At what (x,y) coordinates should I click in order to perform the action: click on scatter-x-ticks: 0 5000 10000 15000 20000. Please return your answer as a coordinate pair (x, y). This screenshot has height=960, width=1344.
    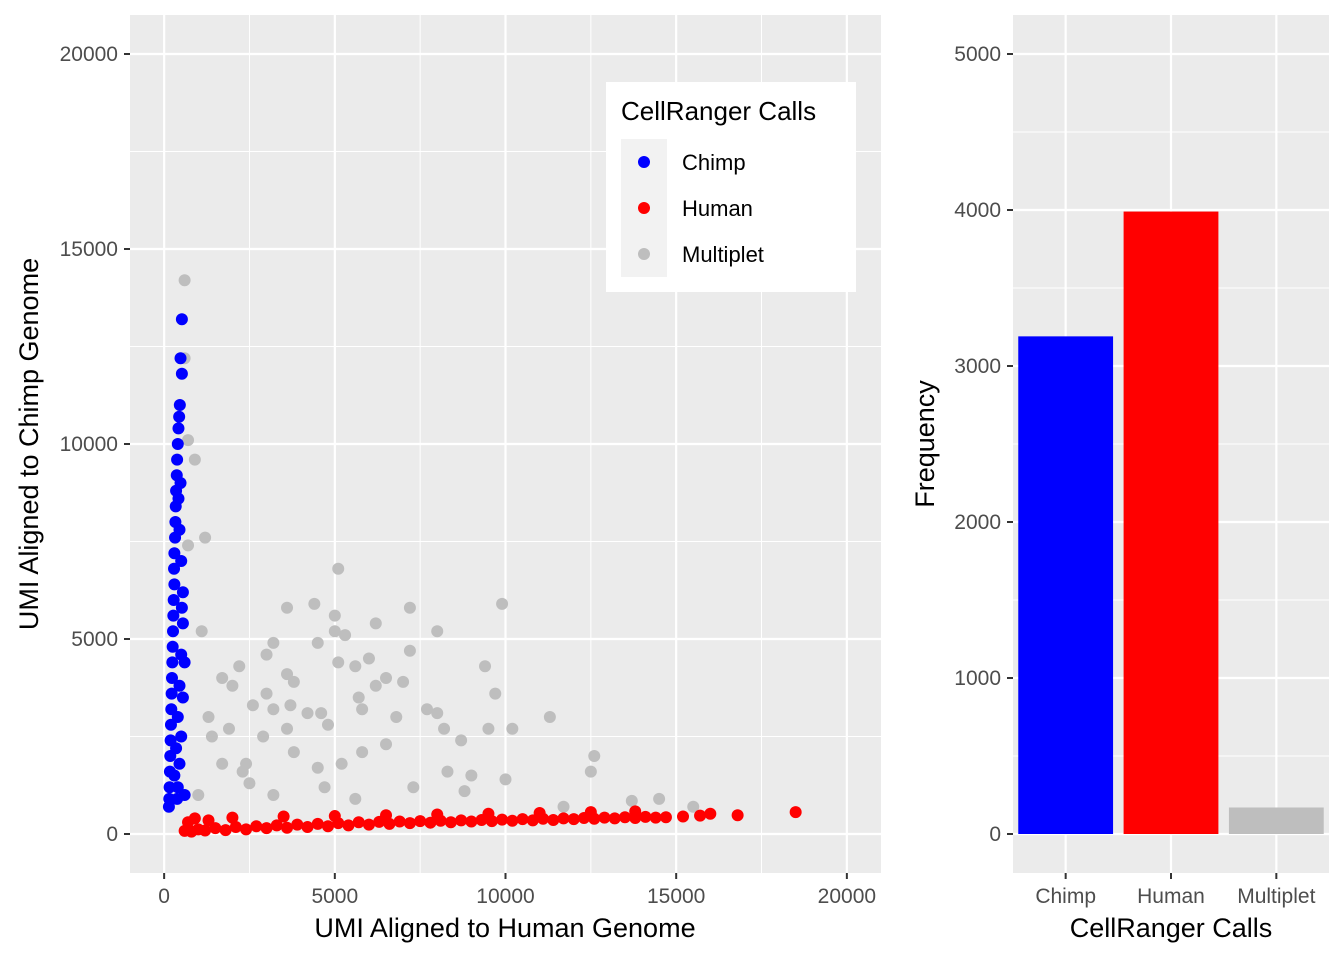
    Looking at the image, I should click on (517, 890).